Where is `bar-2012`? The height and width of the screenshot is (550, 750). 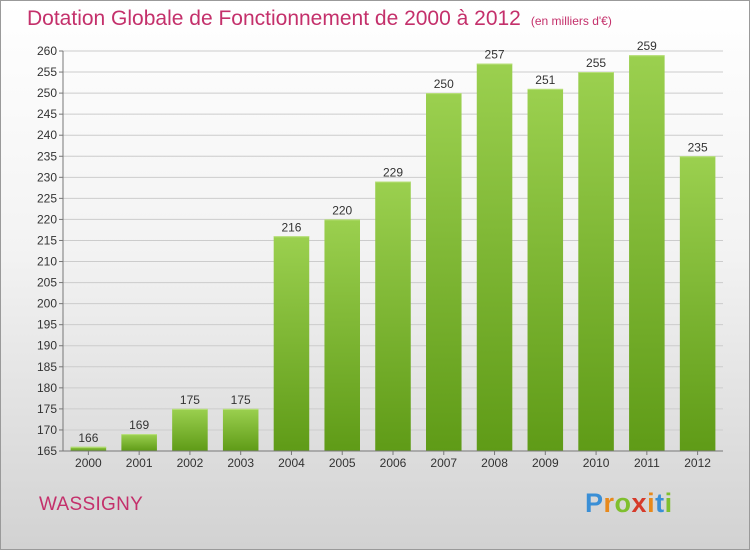
bar-2012 is located at coordinates (697, 303).